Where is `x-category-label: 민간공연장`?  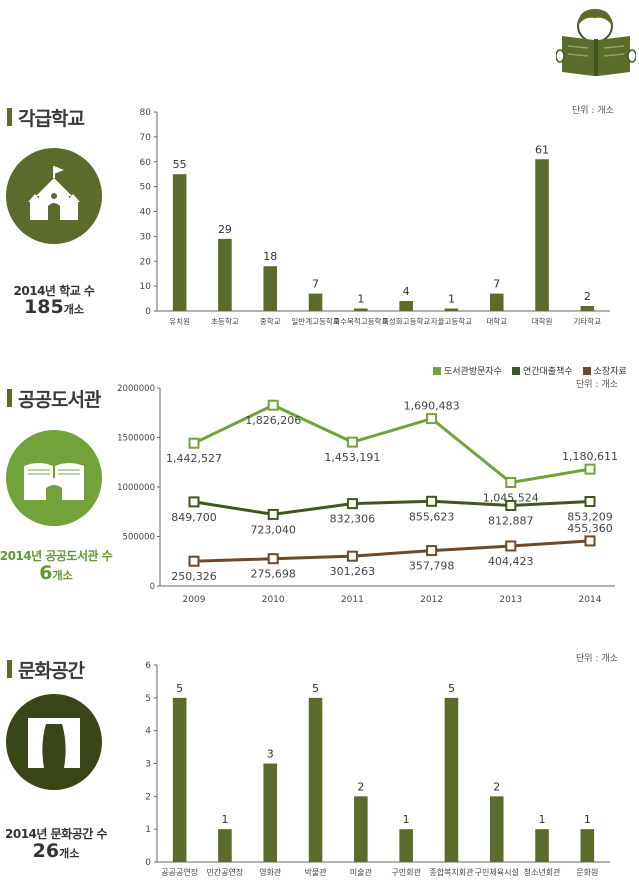
x-category-label: 민간공연장 is located at coordinates (225, 872).